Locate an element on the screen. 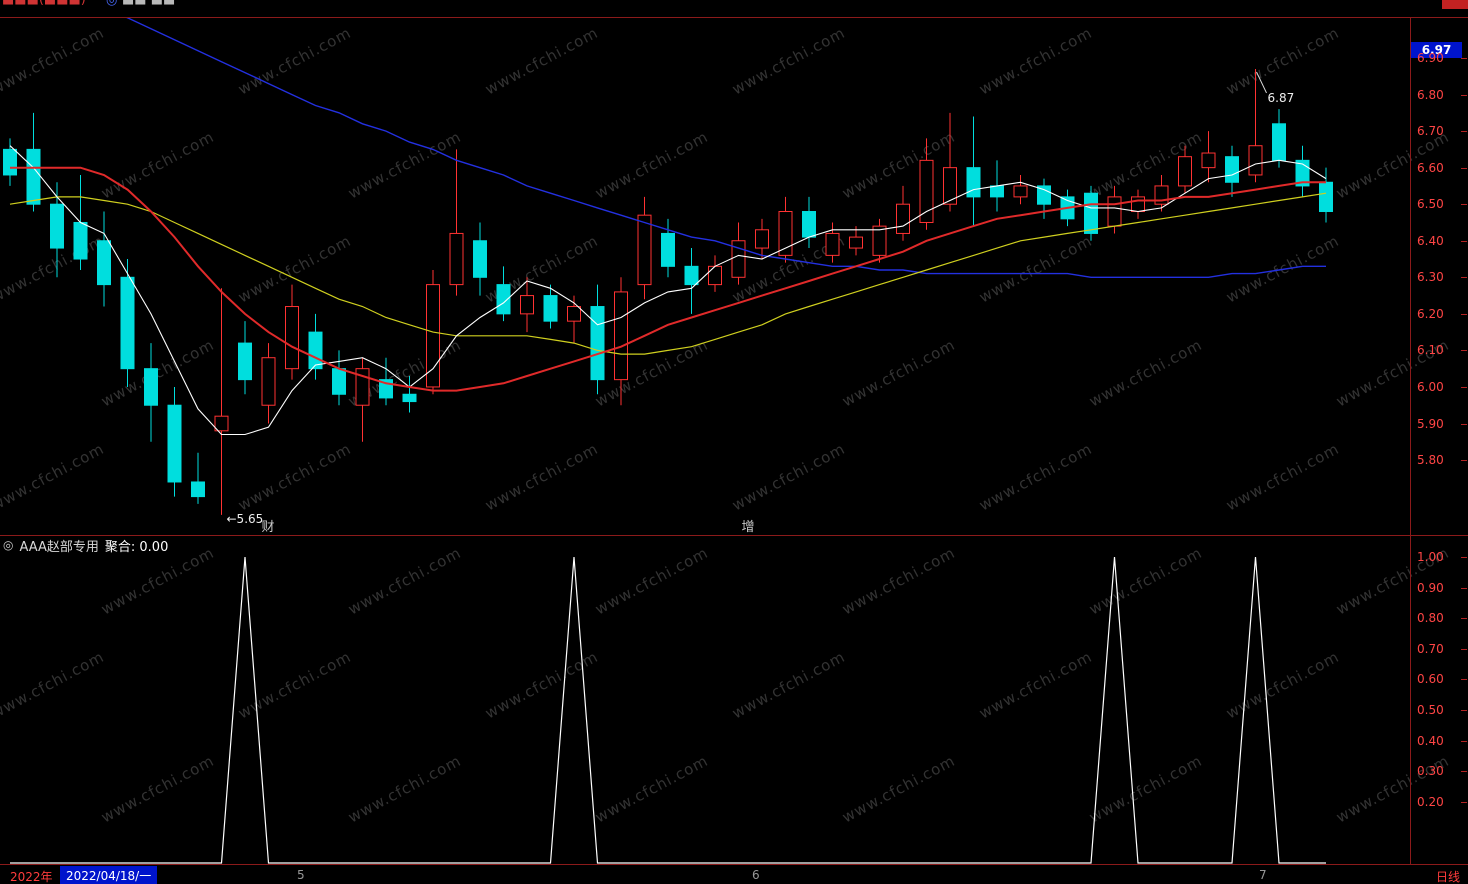  time-axis-bar: 2022年 2022/04/18/一 5 6 7 日线 is located at coordinates (734, 874).